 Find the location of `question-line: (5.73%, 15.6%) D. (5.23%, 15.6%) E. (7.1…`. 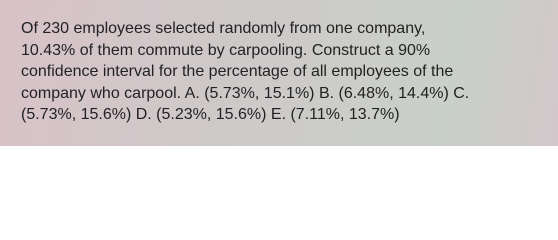

question-line: (5.73%, 15.6%) D. (5.23%, 15.6%) E. (7.1… is located at coordinates (210, 114).